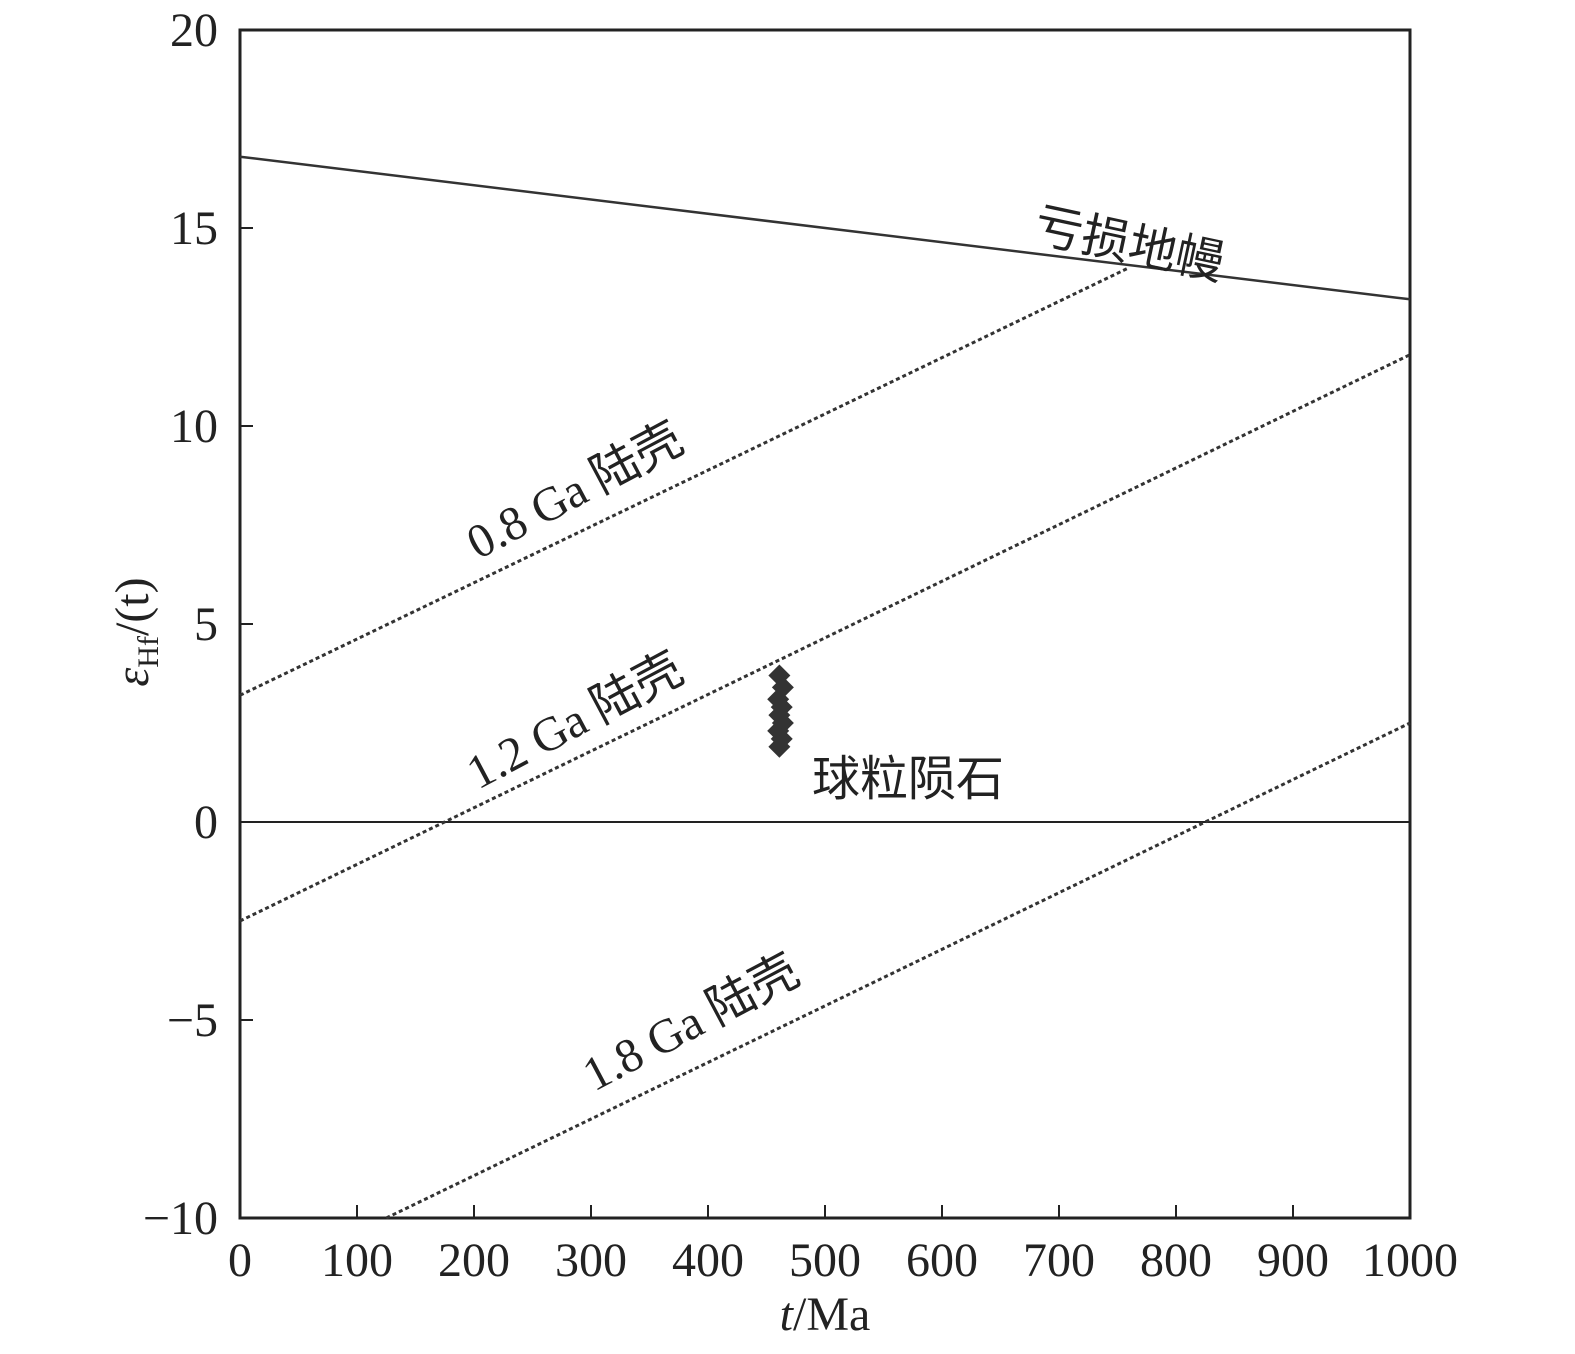 The image size is (1575, 1354). Describe the element at coordinates (1059, 1260) in the screenshot. I see `x-tick-label-7: 700` at that location.